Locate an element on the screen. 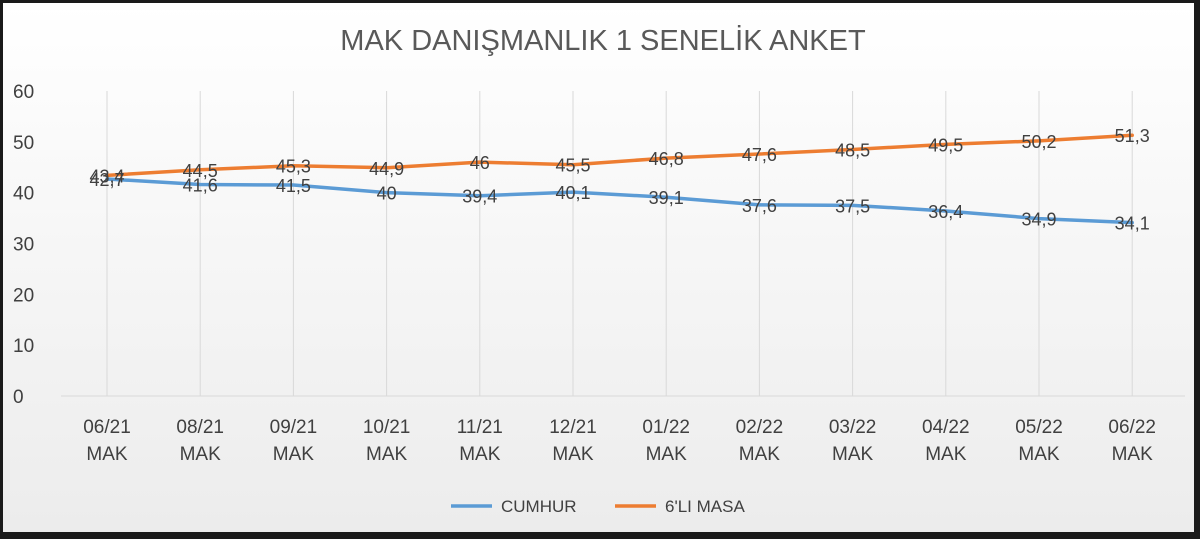 The height and width of the screenshot is (539, 1200). x-tick-label: 11/21 MAK is located at coordinates (480, 441).